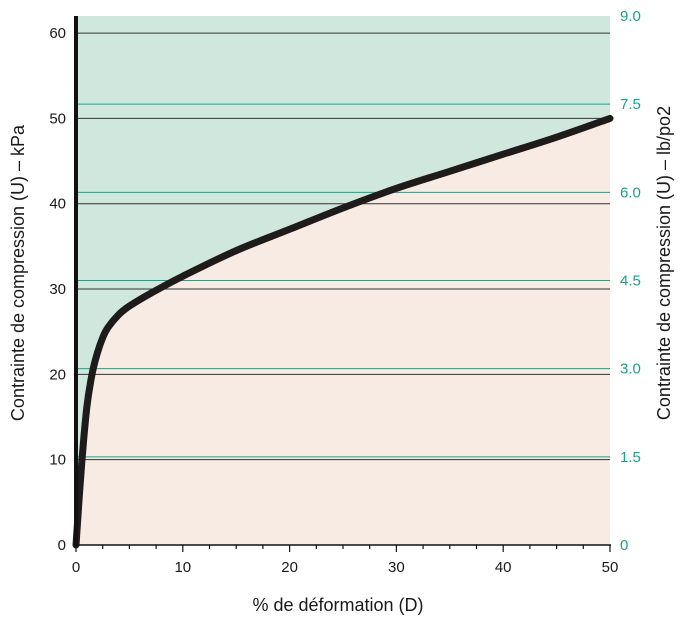  What do you see at coordinates (57, 118) in the screenshot?
I see `y-tick-label: 50` at bounding box center [57, 118].